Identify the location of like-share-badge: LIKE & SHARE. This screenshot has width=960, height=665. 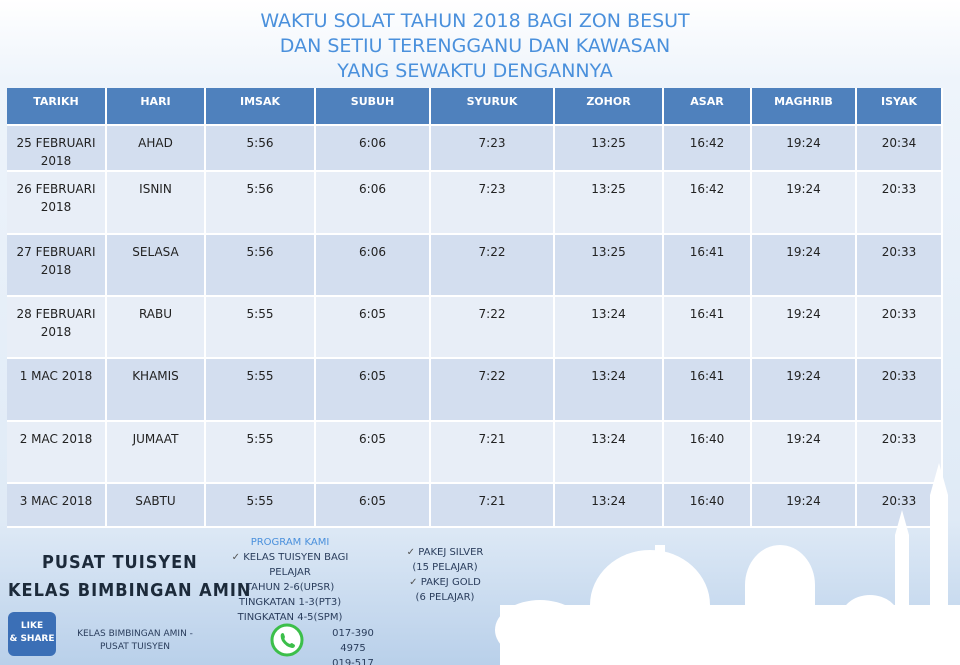
(32, 634).